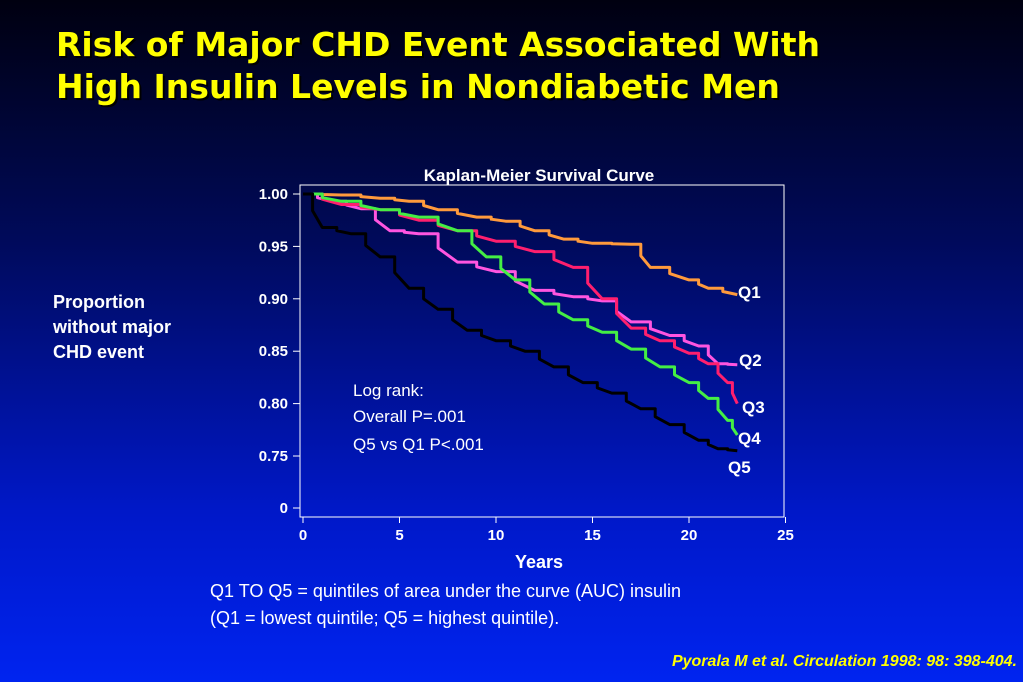 This screenshot has width=1023, height=682. I want to click on series-label-q2: Q2, so click(750, 360).